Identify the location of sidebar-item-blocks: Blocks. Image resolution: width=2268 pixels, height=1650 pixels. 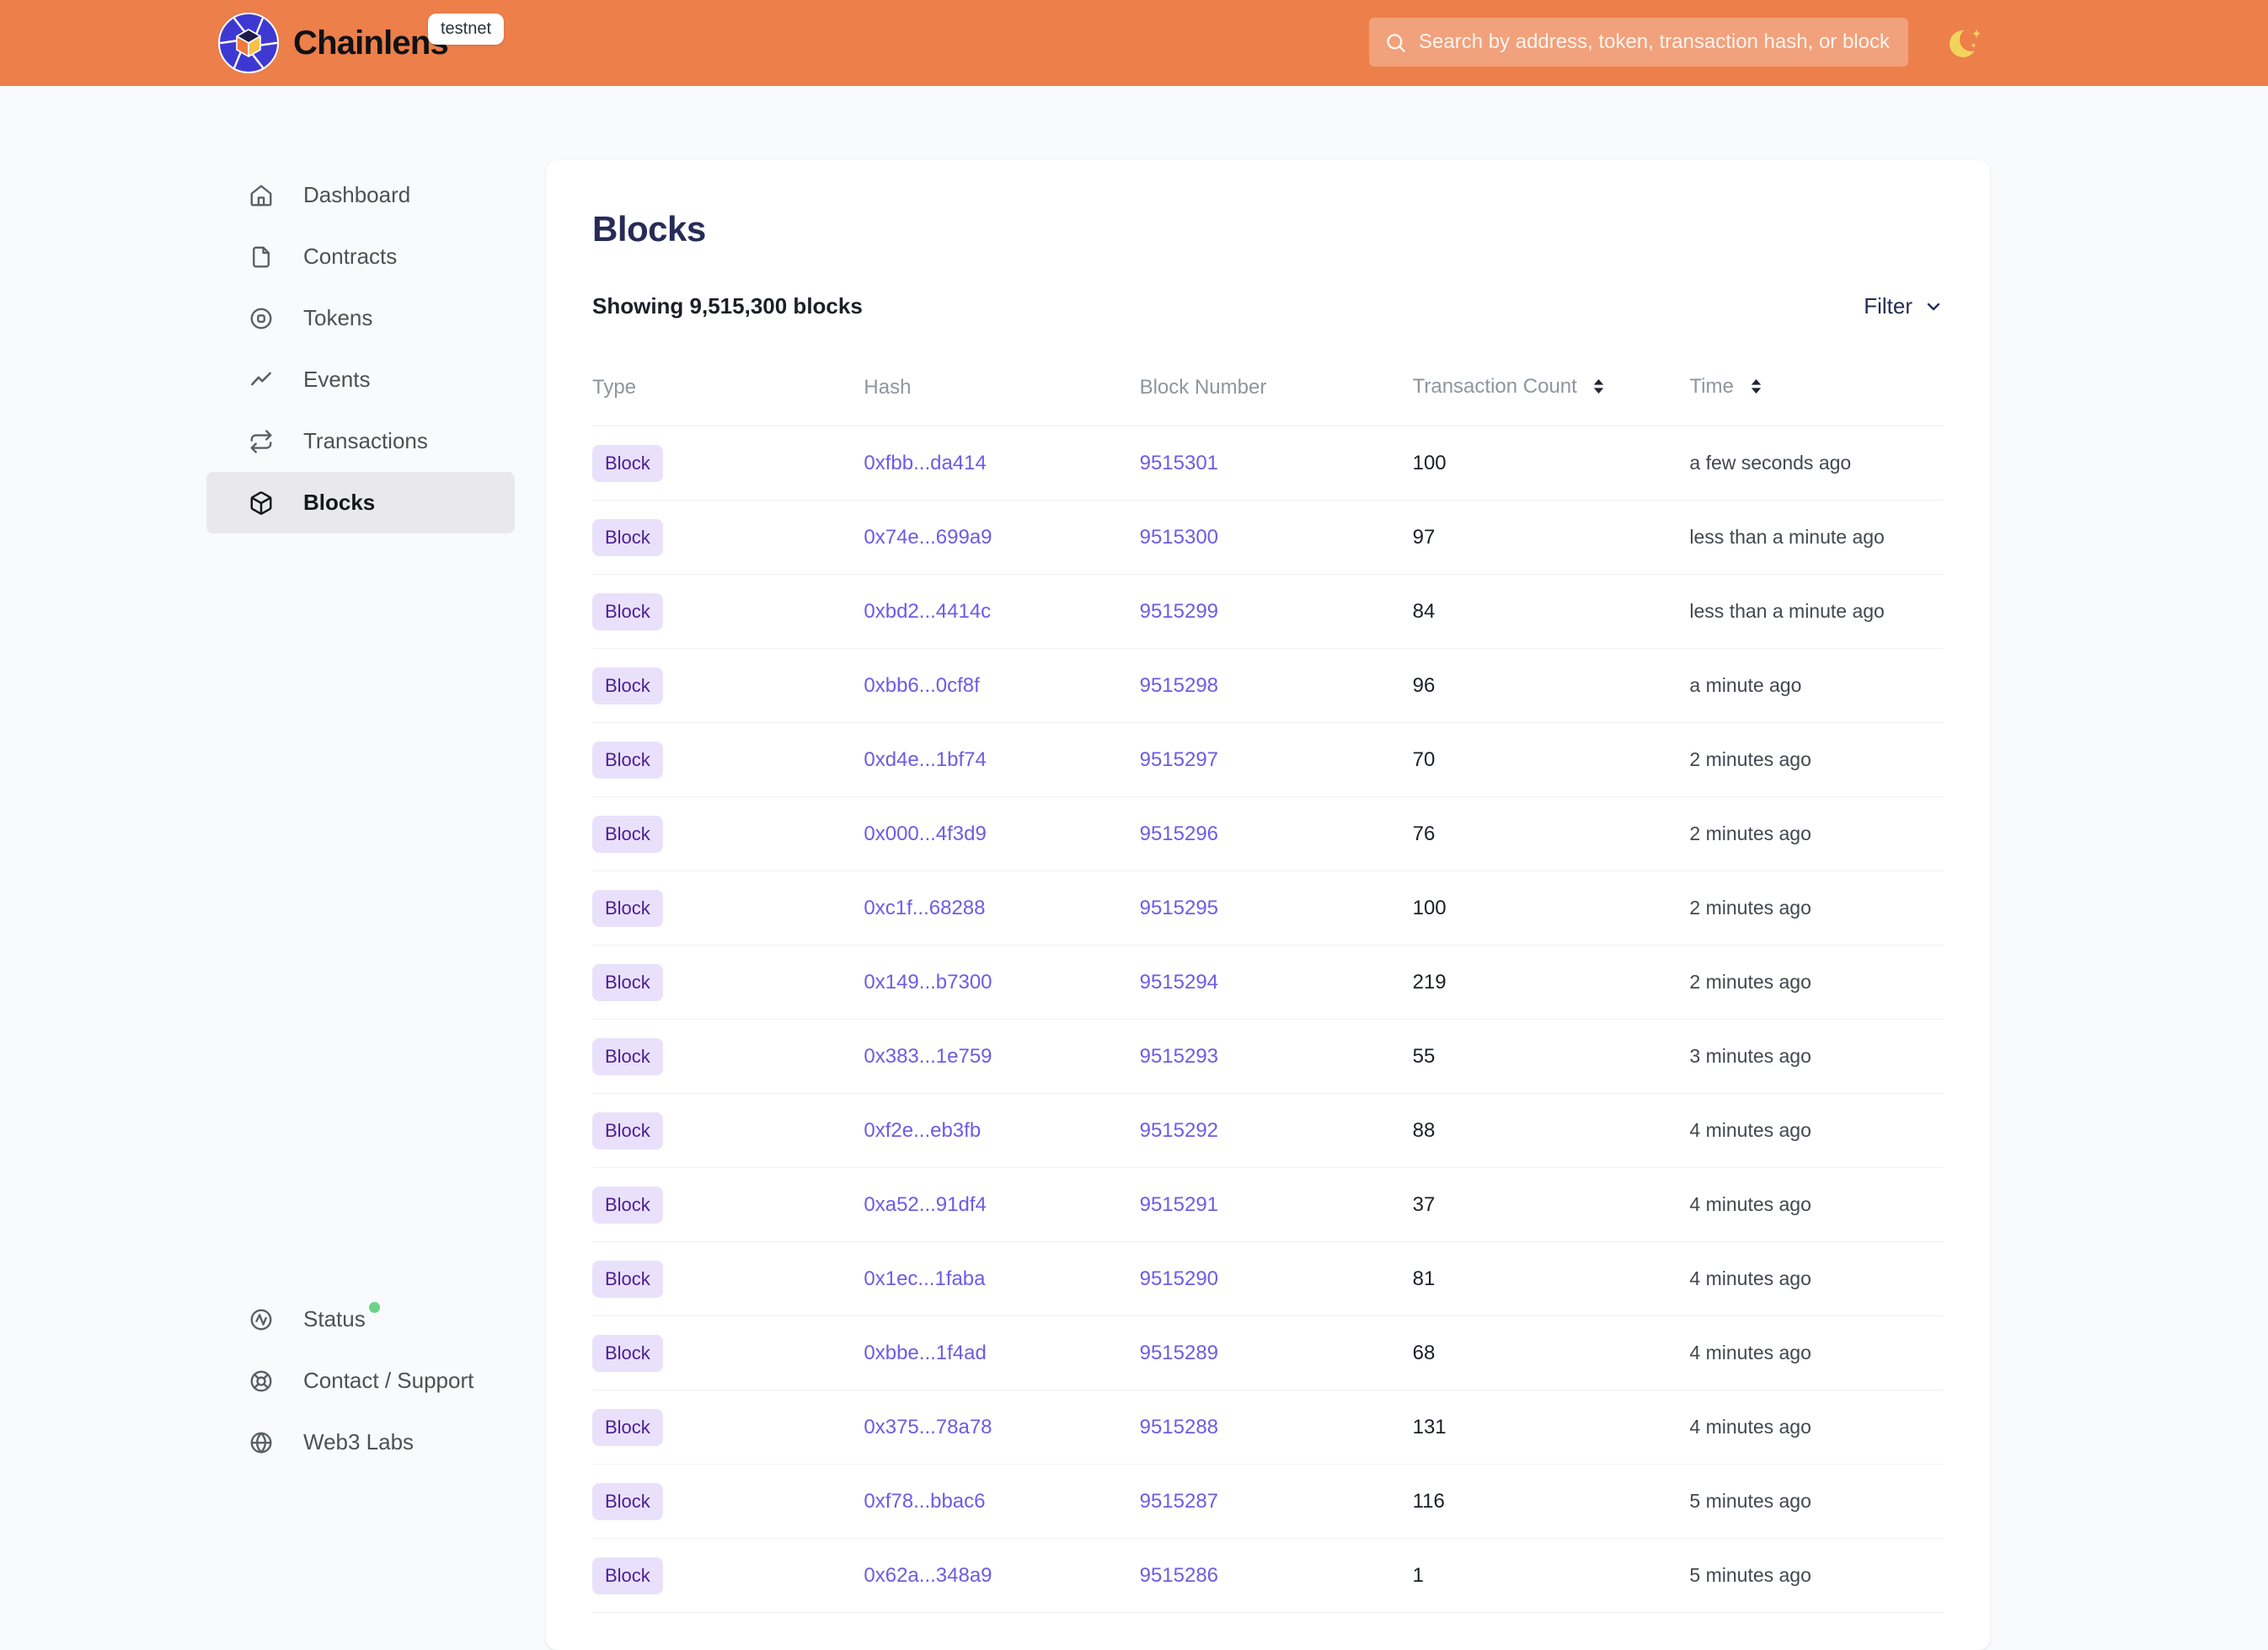
(360, 502).